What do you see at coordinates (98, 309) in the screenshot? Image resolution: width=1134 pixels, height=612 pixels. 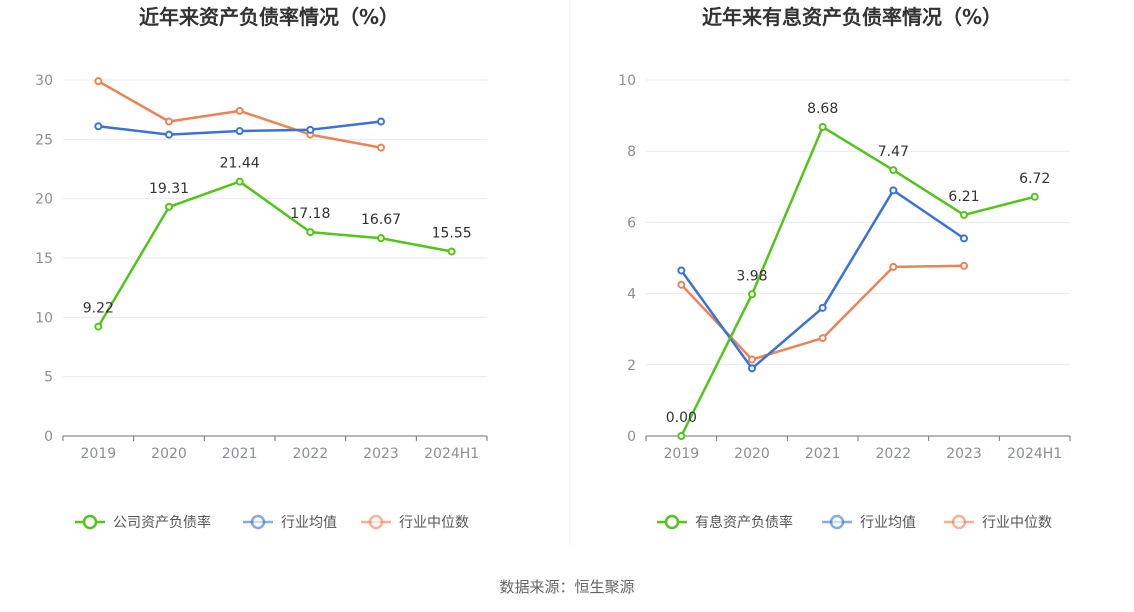 I see `data-label: 9.22` at bounding box center [98, 309].